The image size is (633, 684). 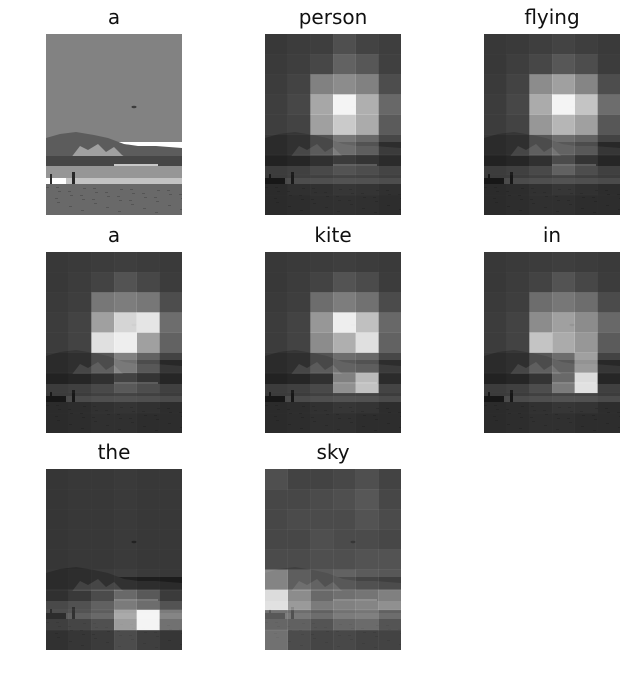 What do you see at coordinates (552, 17) in the screenshot?
I see `panel-title: flying` at bounding box center [552, 17].